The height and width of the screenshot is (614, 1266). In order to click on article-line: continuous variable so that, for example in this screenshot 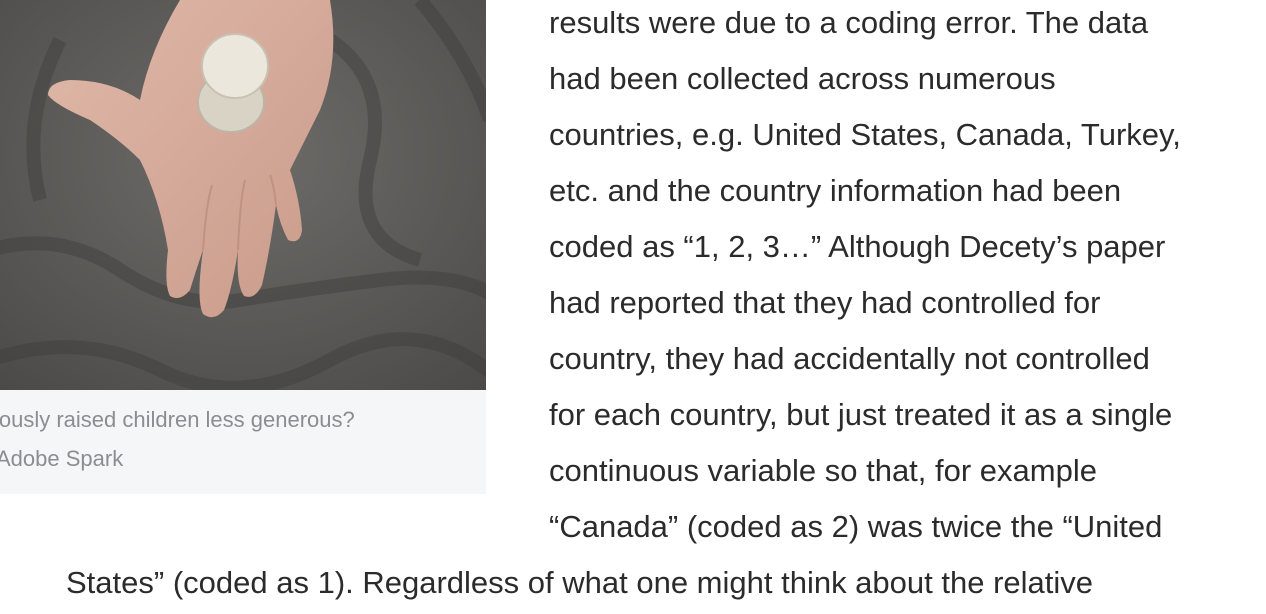, I will do `click(823, 470)`.